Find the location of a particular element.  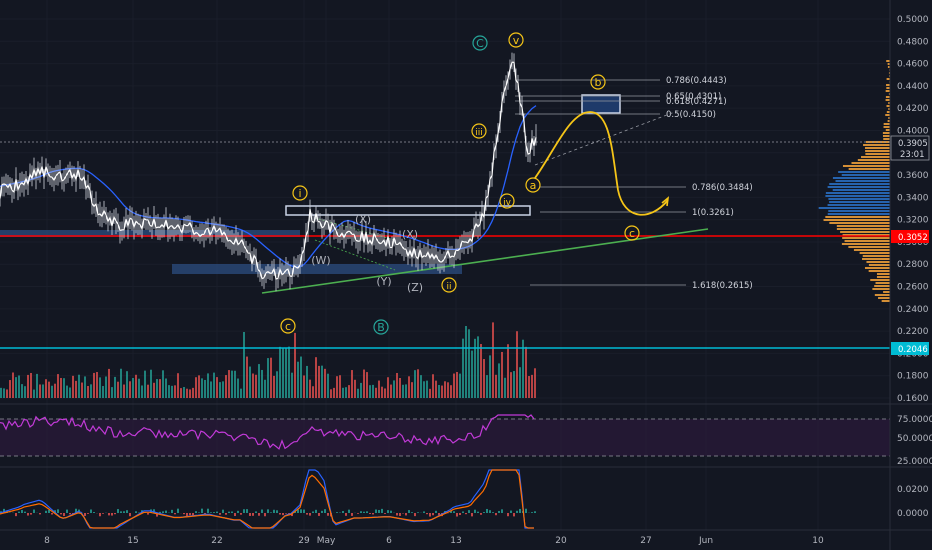

wave-circle-C is located at coordinates (480, 43).